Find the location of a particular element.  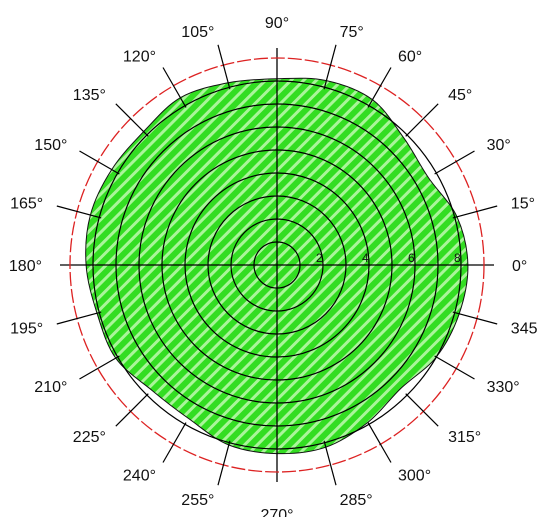

angle-label: 285° is located at coordinates (356, 500).